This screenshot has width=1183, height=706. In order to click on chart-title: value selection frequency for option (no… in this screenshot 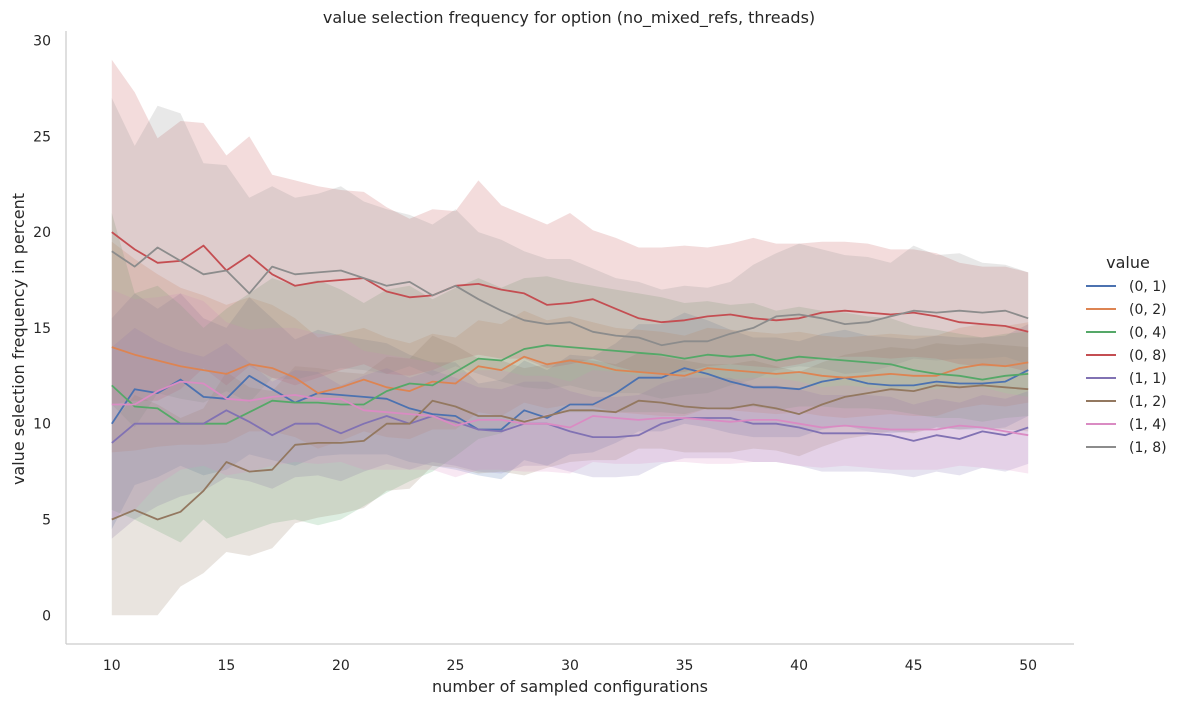, I will do `click(569, 18)`.